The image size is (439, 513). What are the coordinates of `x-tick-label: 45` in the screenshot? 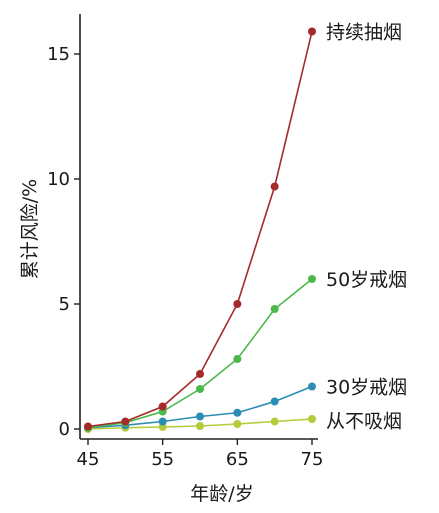 It's located at (88, 459).